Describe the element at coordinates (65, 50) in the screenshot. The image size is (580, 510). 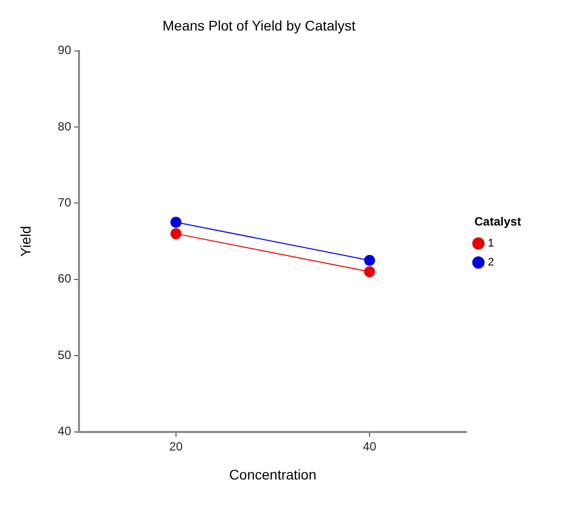
I see `y-tick-label: 90` at that location.